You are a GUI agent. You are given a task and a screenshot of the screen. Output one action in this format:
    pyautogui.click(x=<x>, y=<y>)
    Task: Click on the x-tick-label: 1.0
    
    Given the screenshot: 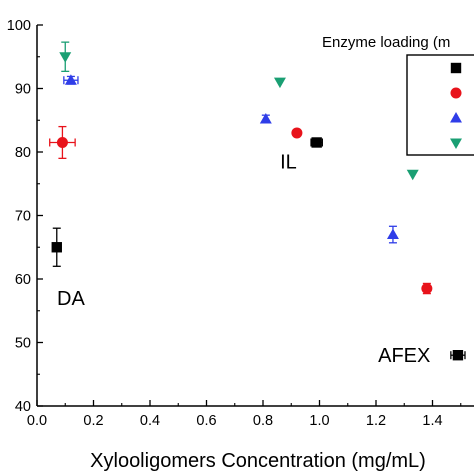 What is the action you would take?
    pyautogui.click(x=319, y=421)
    